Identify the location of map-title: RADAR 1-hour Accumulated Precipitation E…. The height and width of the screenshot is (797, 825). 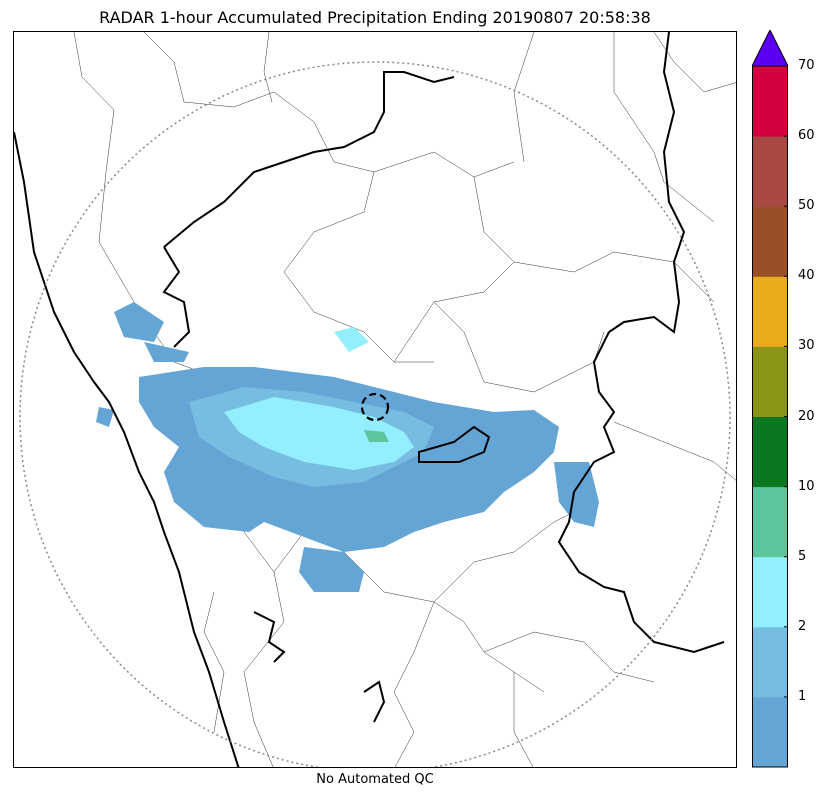
(375, 17).